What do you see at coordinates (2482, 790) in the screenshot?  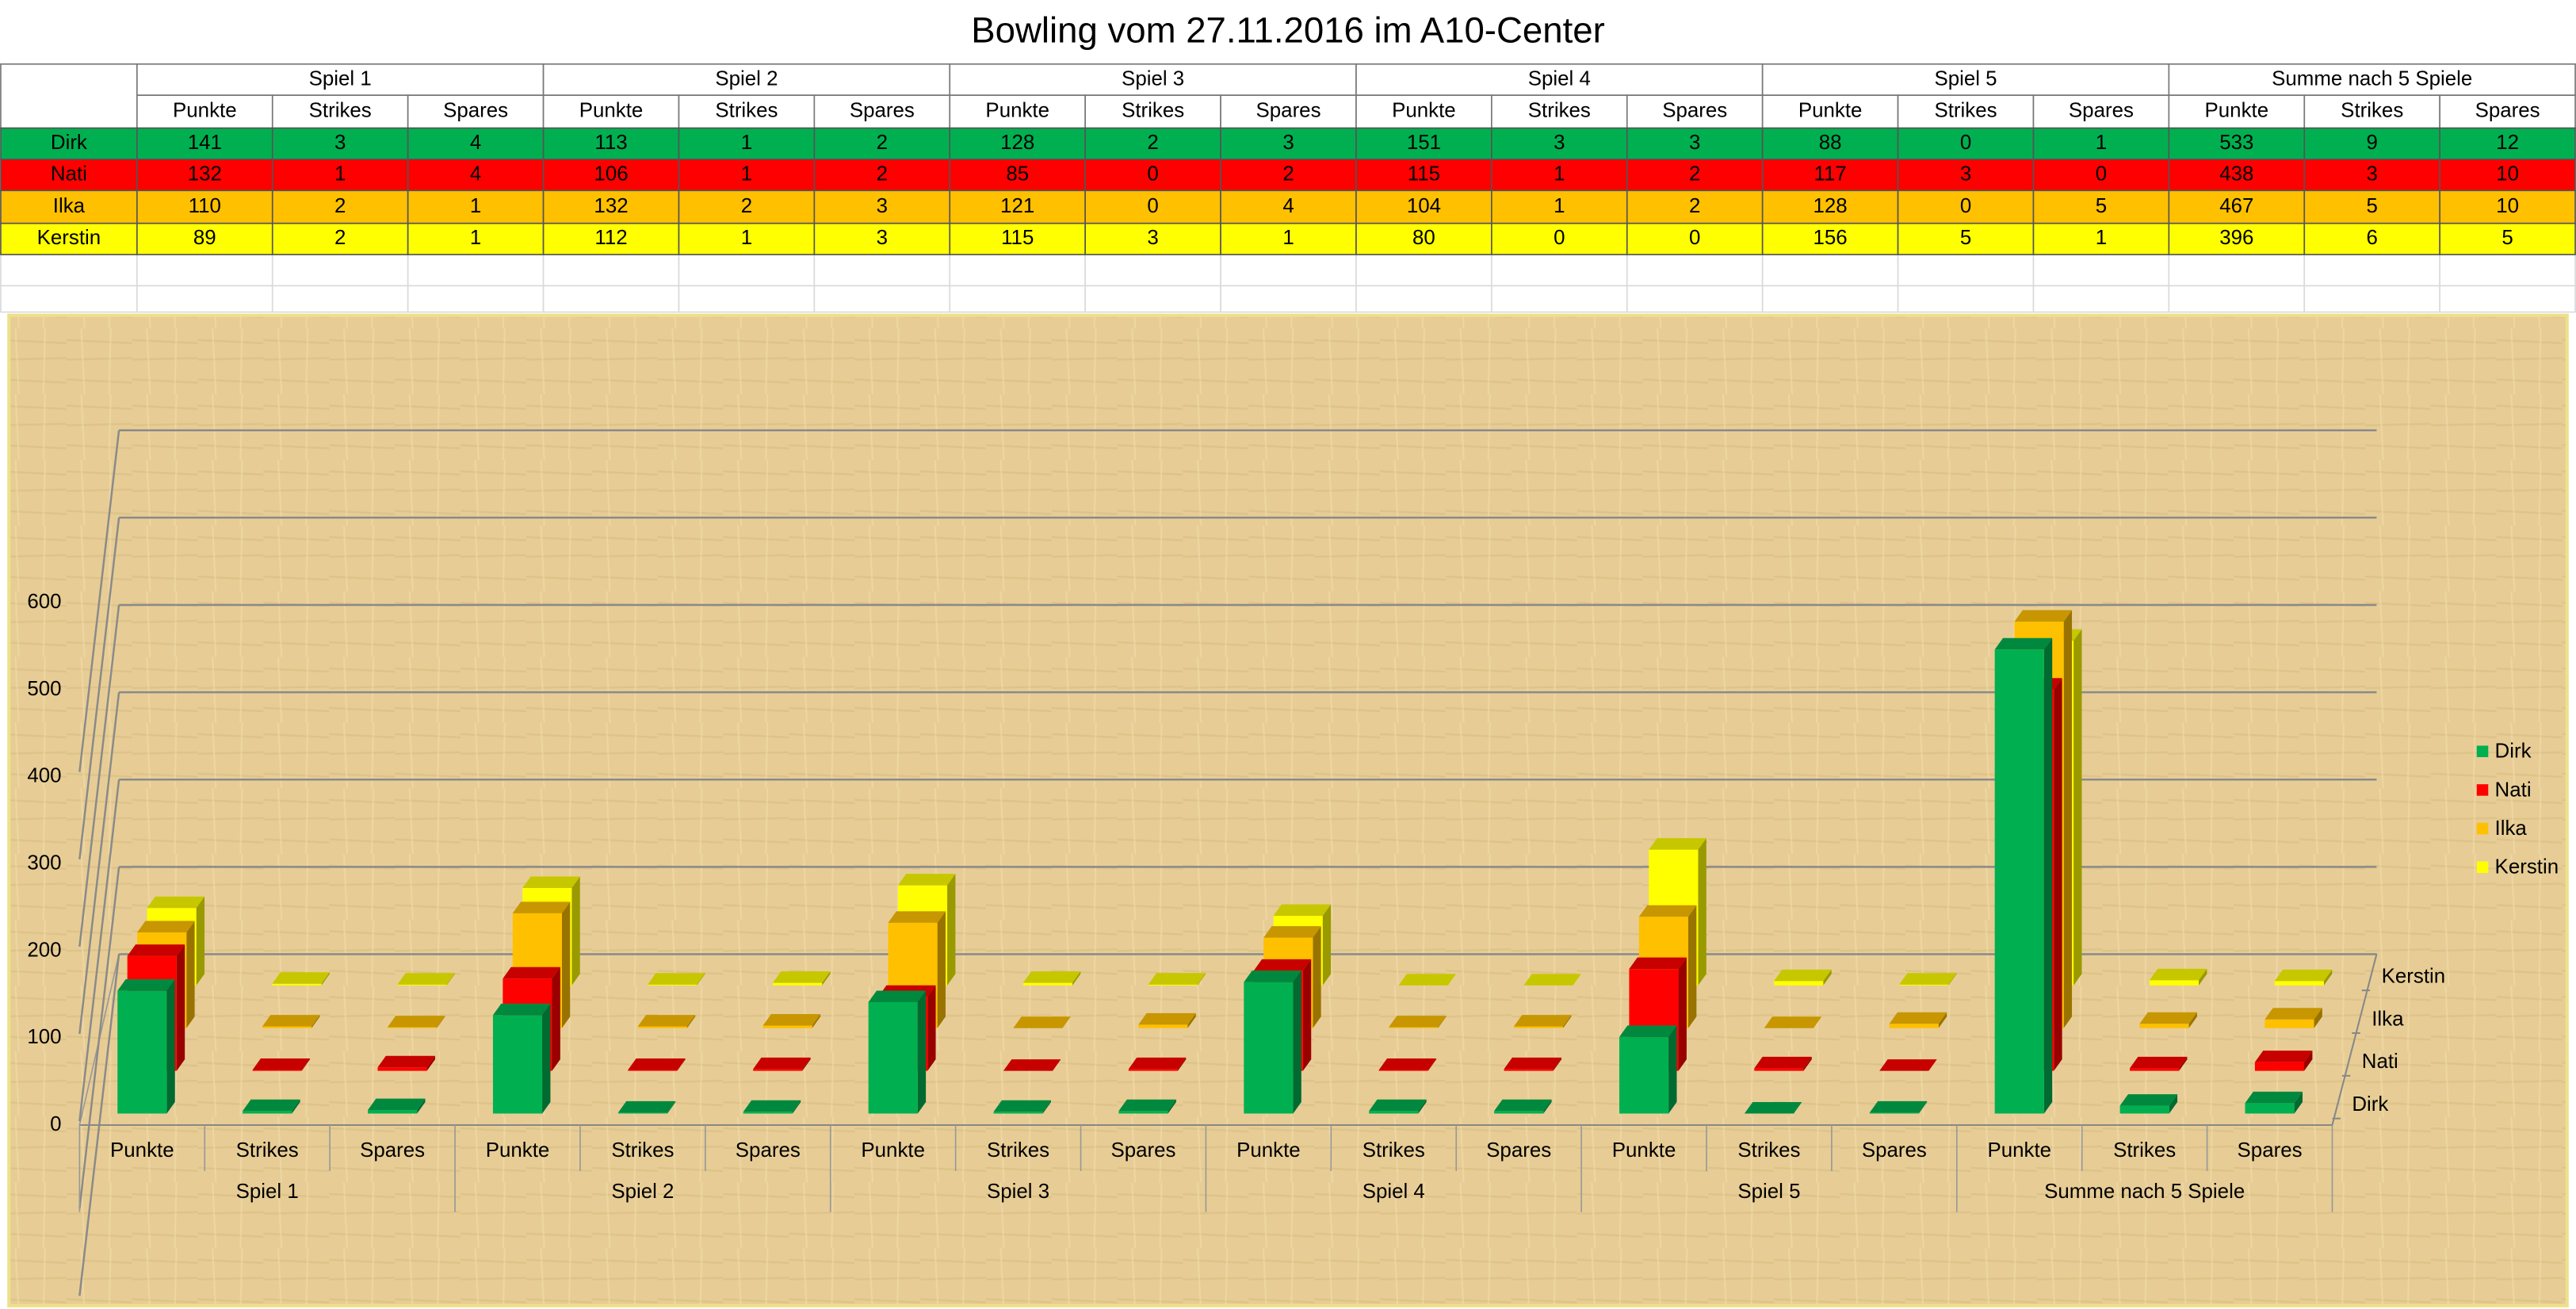 I see `legend-swatch` at bounding box center [2482, 790].